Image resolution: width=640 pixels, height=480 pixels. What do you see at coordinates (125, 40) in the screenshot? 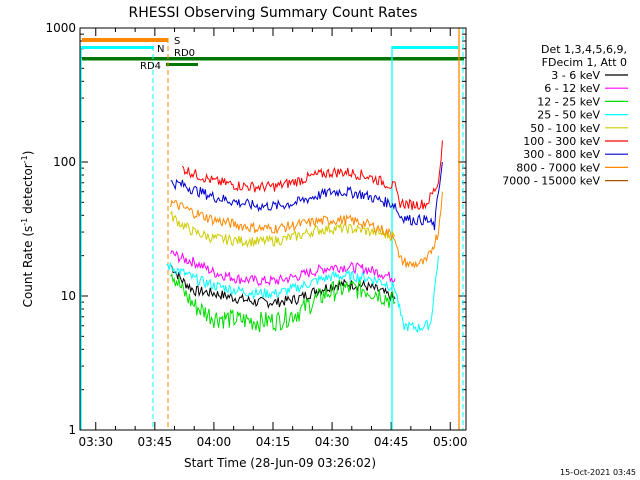
I see `saa-flag-bar` at bounding box center [125, 40].